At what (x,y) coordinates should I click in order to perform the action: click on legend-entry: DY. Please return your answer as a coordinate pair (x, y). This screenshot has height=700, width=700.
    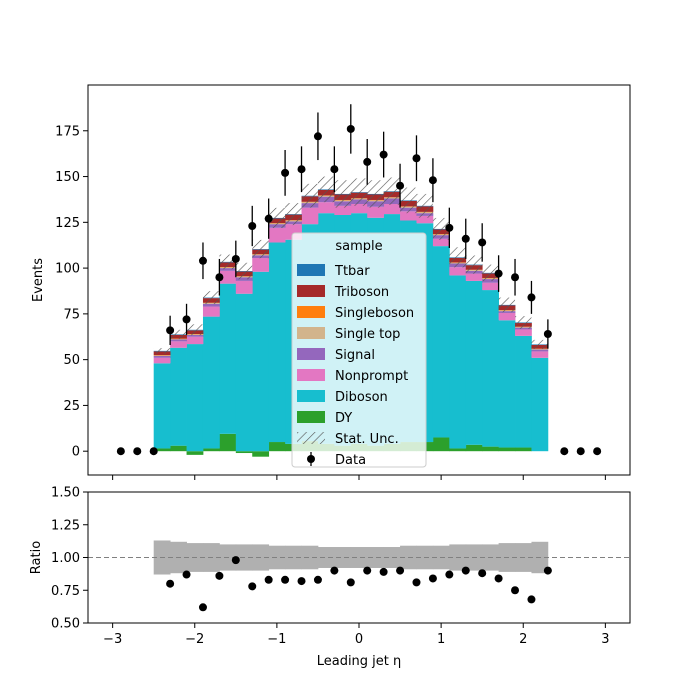
    Looking at the image, I should click on (324, 418).